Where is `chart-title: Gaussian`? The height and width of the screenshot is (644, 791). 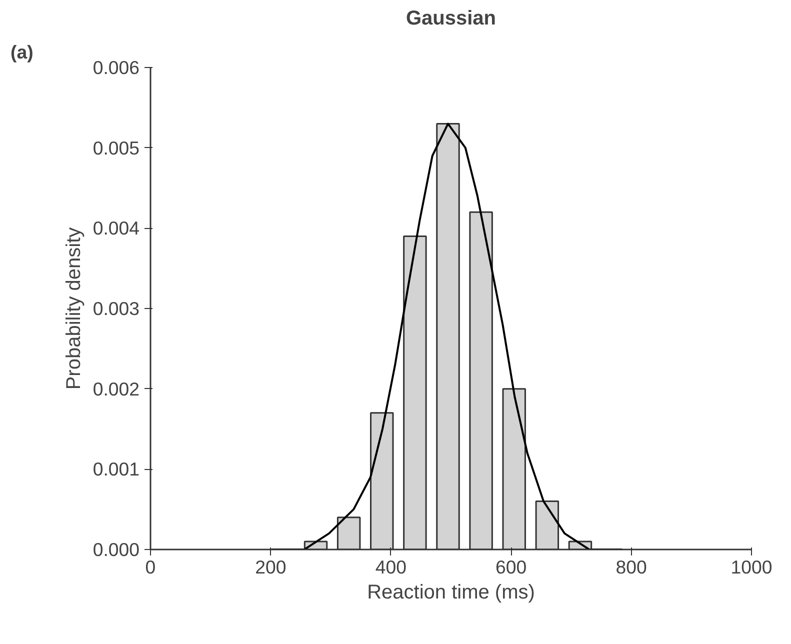 chart-title: Gaussian is located at coordinates (451, 19).